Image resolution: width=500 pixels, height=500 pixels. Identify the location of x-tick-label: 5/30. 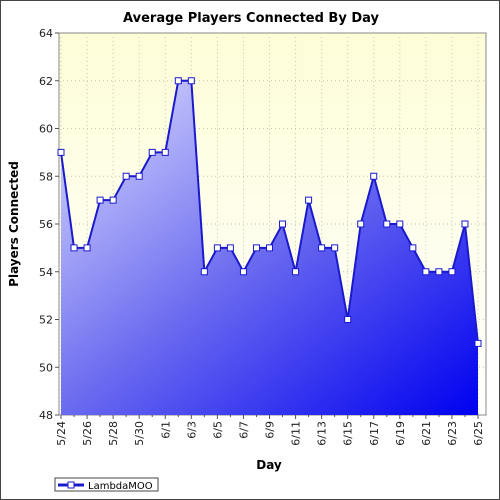
(139, 433).